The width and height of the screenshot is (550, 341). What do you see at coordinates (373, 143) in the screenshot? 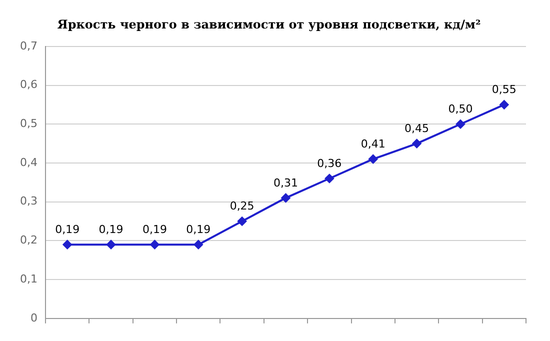
I see `data-label: 0,41` at bounding box center [373, 143].